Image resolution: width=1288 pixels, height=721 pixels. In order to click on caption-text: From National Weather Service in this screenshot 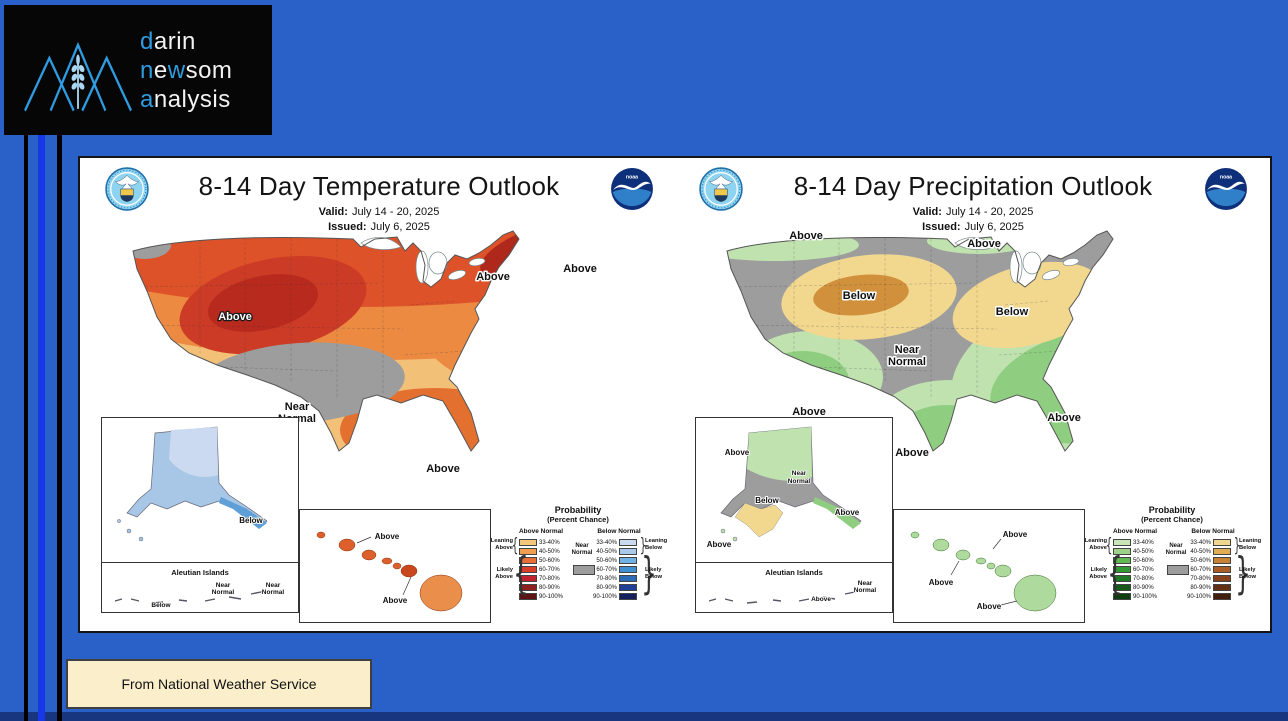, I will do `click(219, 684)`.